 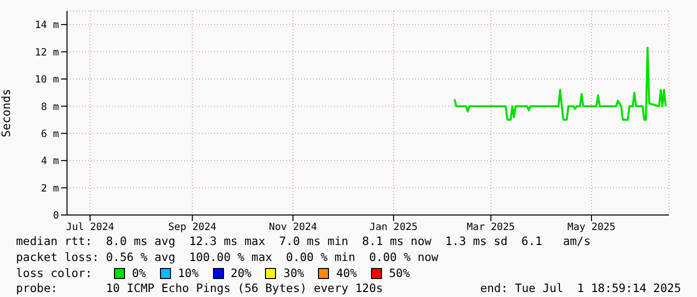 What do you see at coordinates (55, 273) in the screenshot?
I see `legend-title: loss color:` at bounding box center [55, 273].